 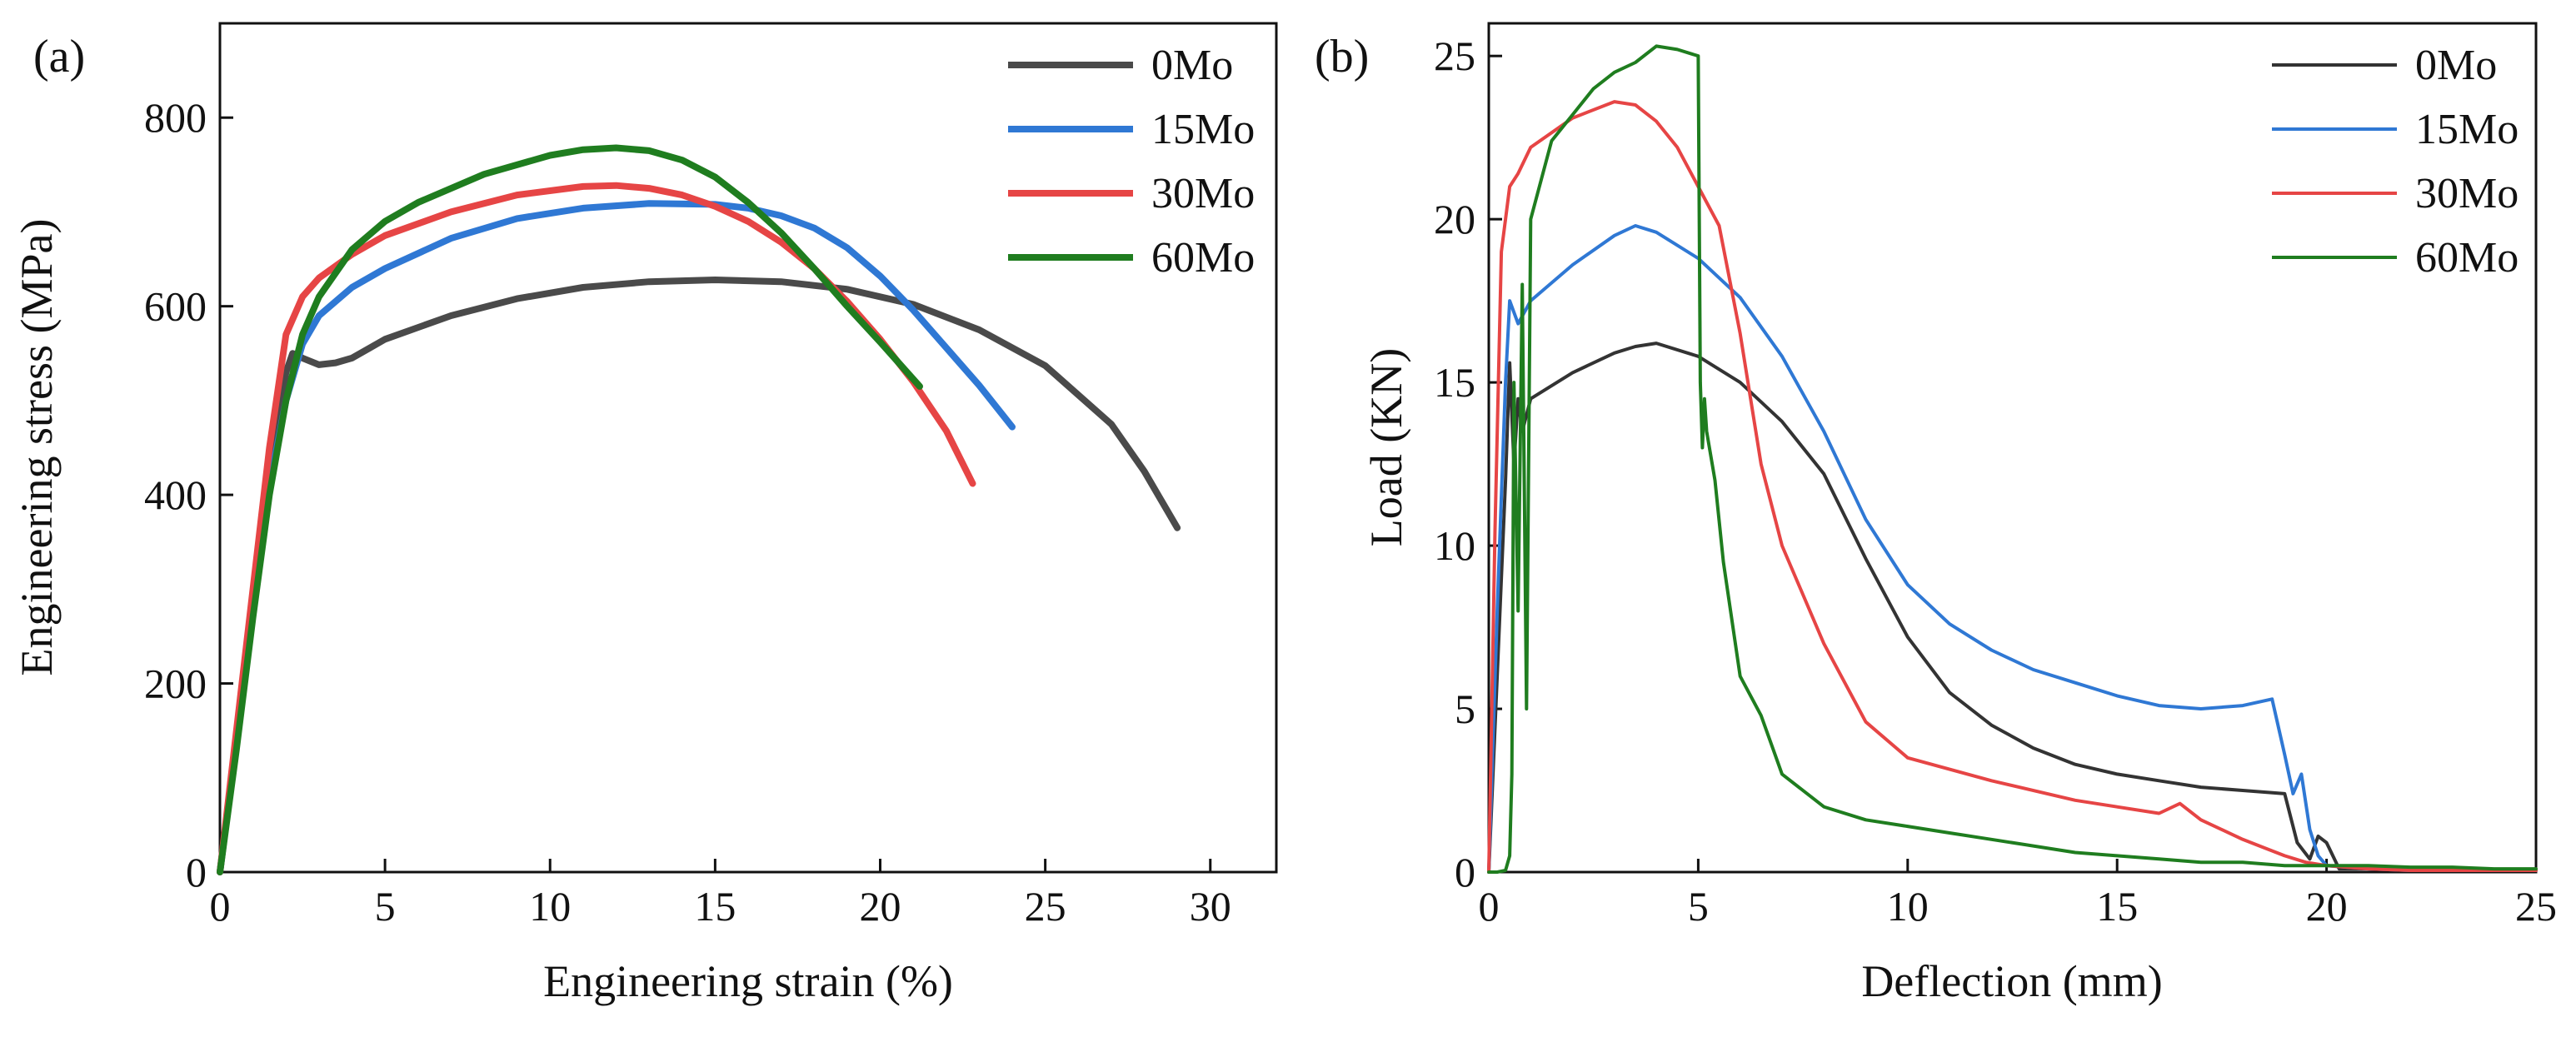 I want to click on panel-a-x-tick-label: 0, so click(x=220, y=906).